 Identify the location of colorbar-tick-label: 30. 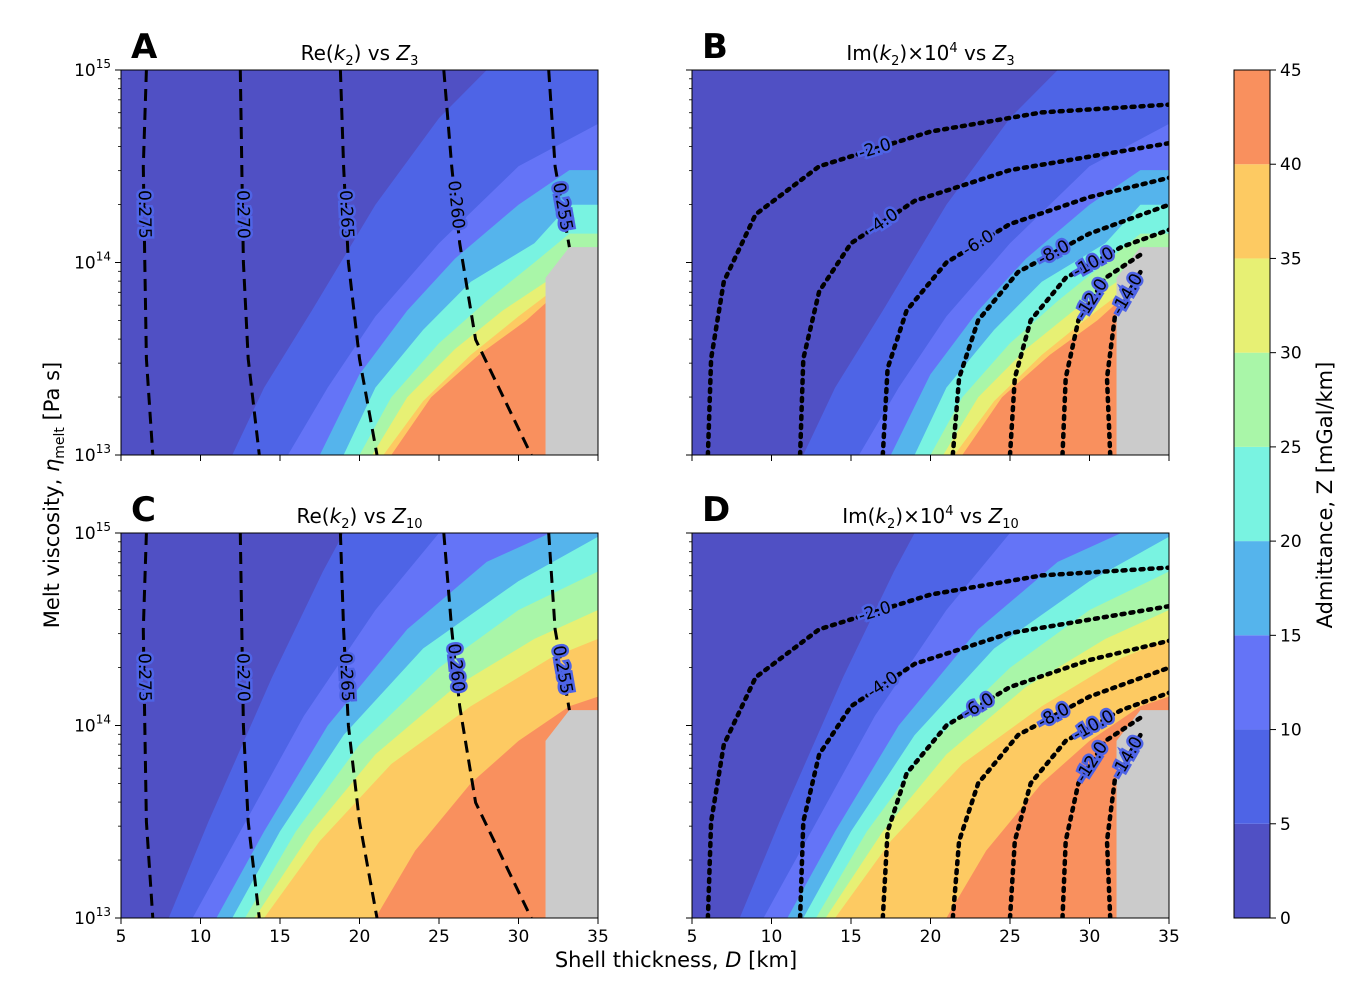
(1291, 354).